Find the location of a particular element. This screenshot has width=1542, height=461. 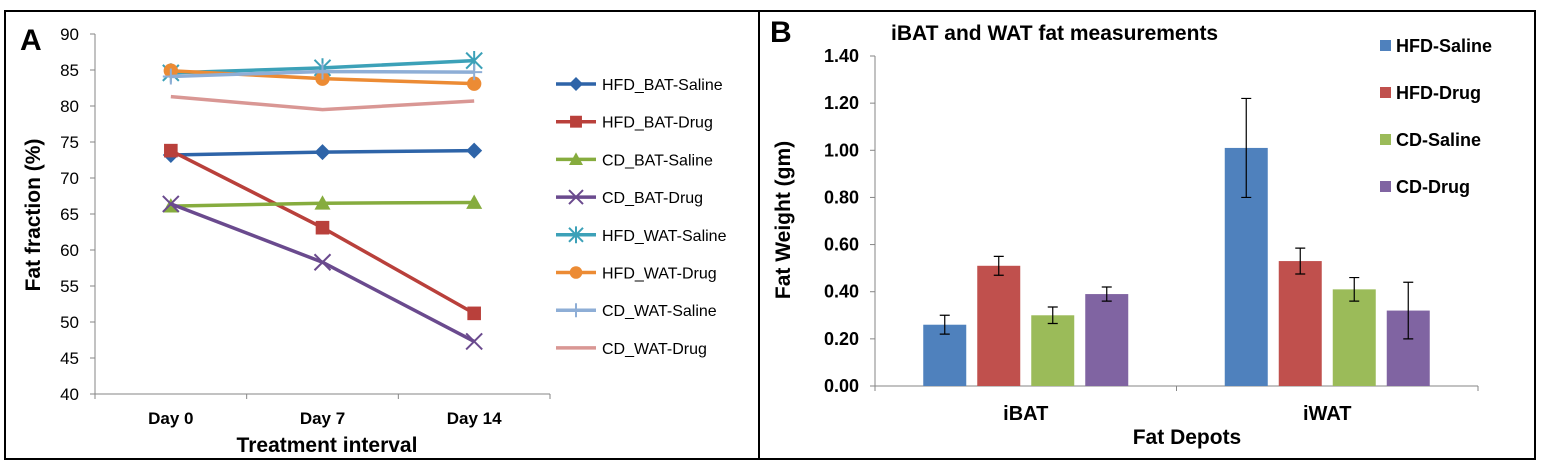

legend-label: HFD-Drug is located at coordinates (1438, 93).